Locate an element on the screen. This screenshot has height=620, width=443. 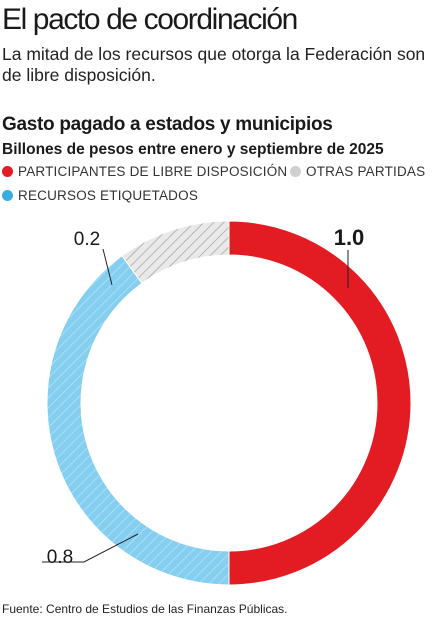
data-label-recursos-etiquetados: 0.8 is located at coordinates (60, 557).